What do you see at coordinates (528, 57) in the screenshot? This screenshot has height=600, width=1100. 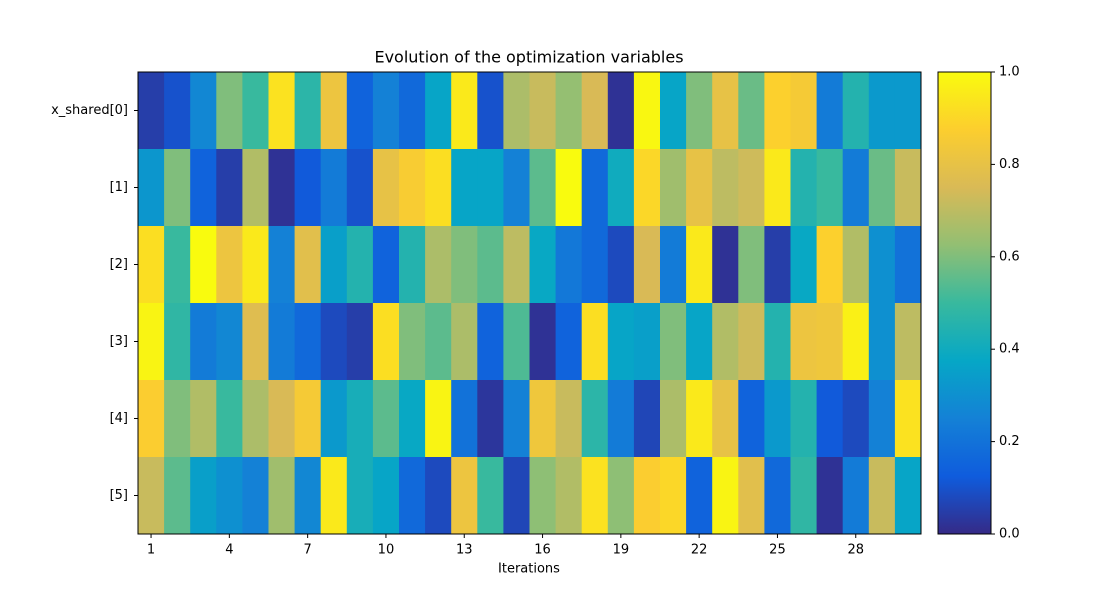 I see `chart-title: Evolution of the optimization variables` at bounding box center [528, 57].